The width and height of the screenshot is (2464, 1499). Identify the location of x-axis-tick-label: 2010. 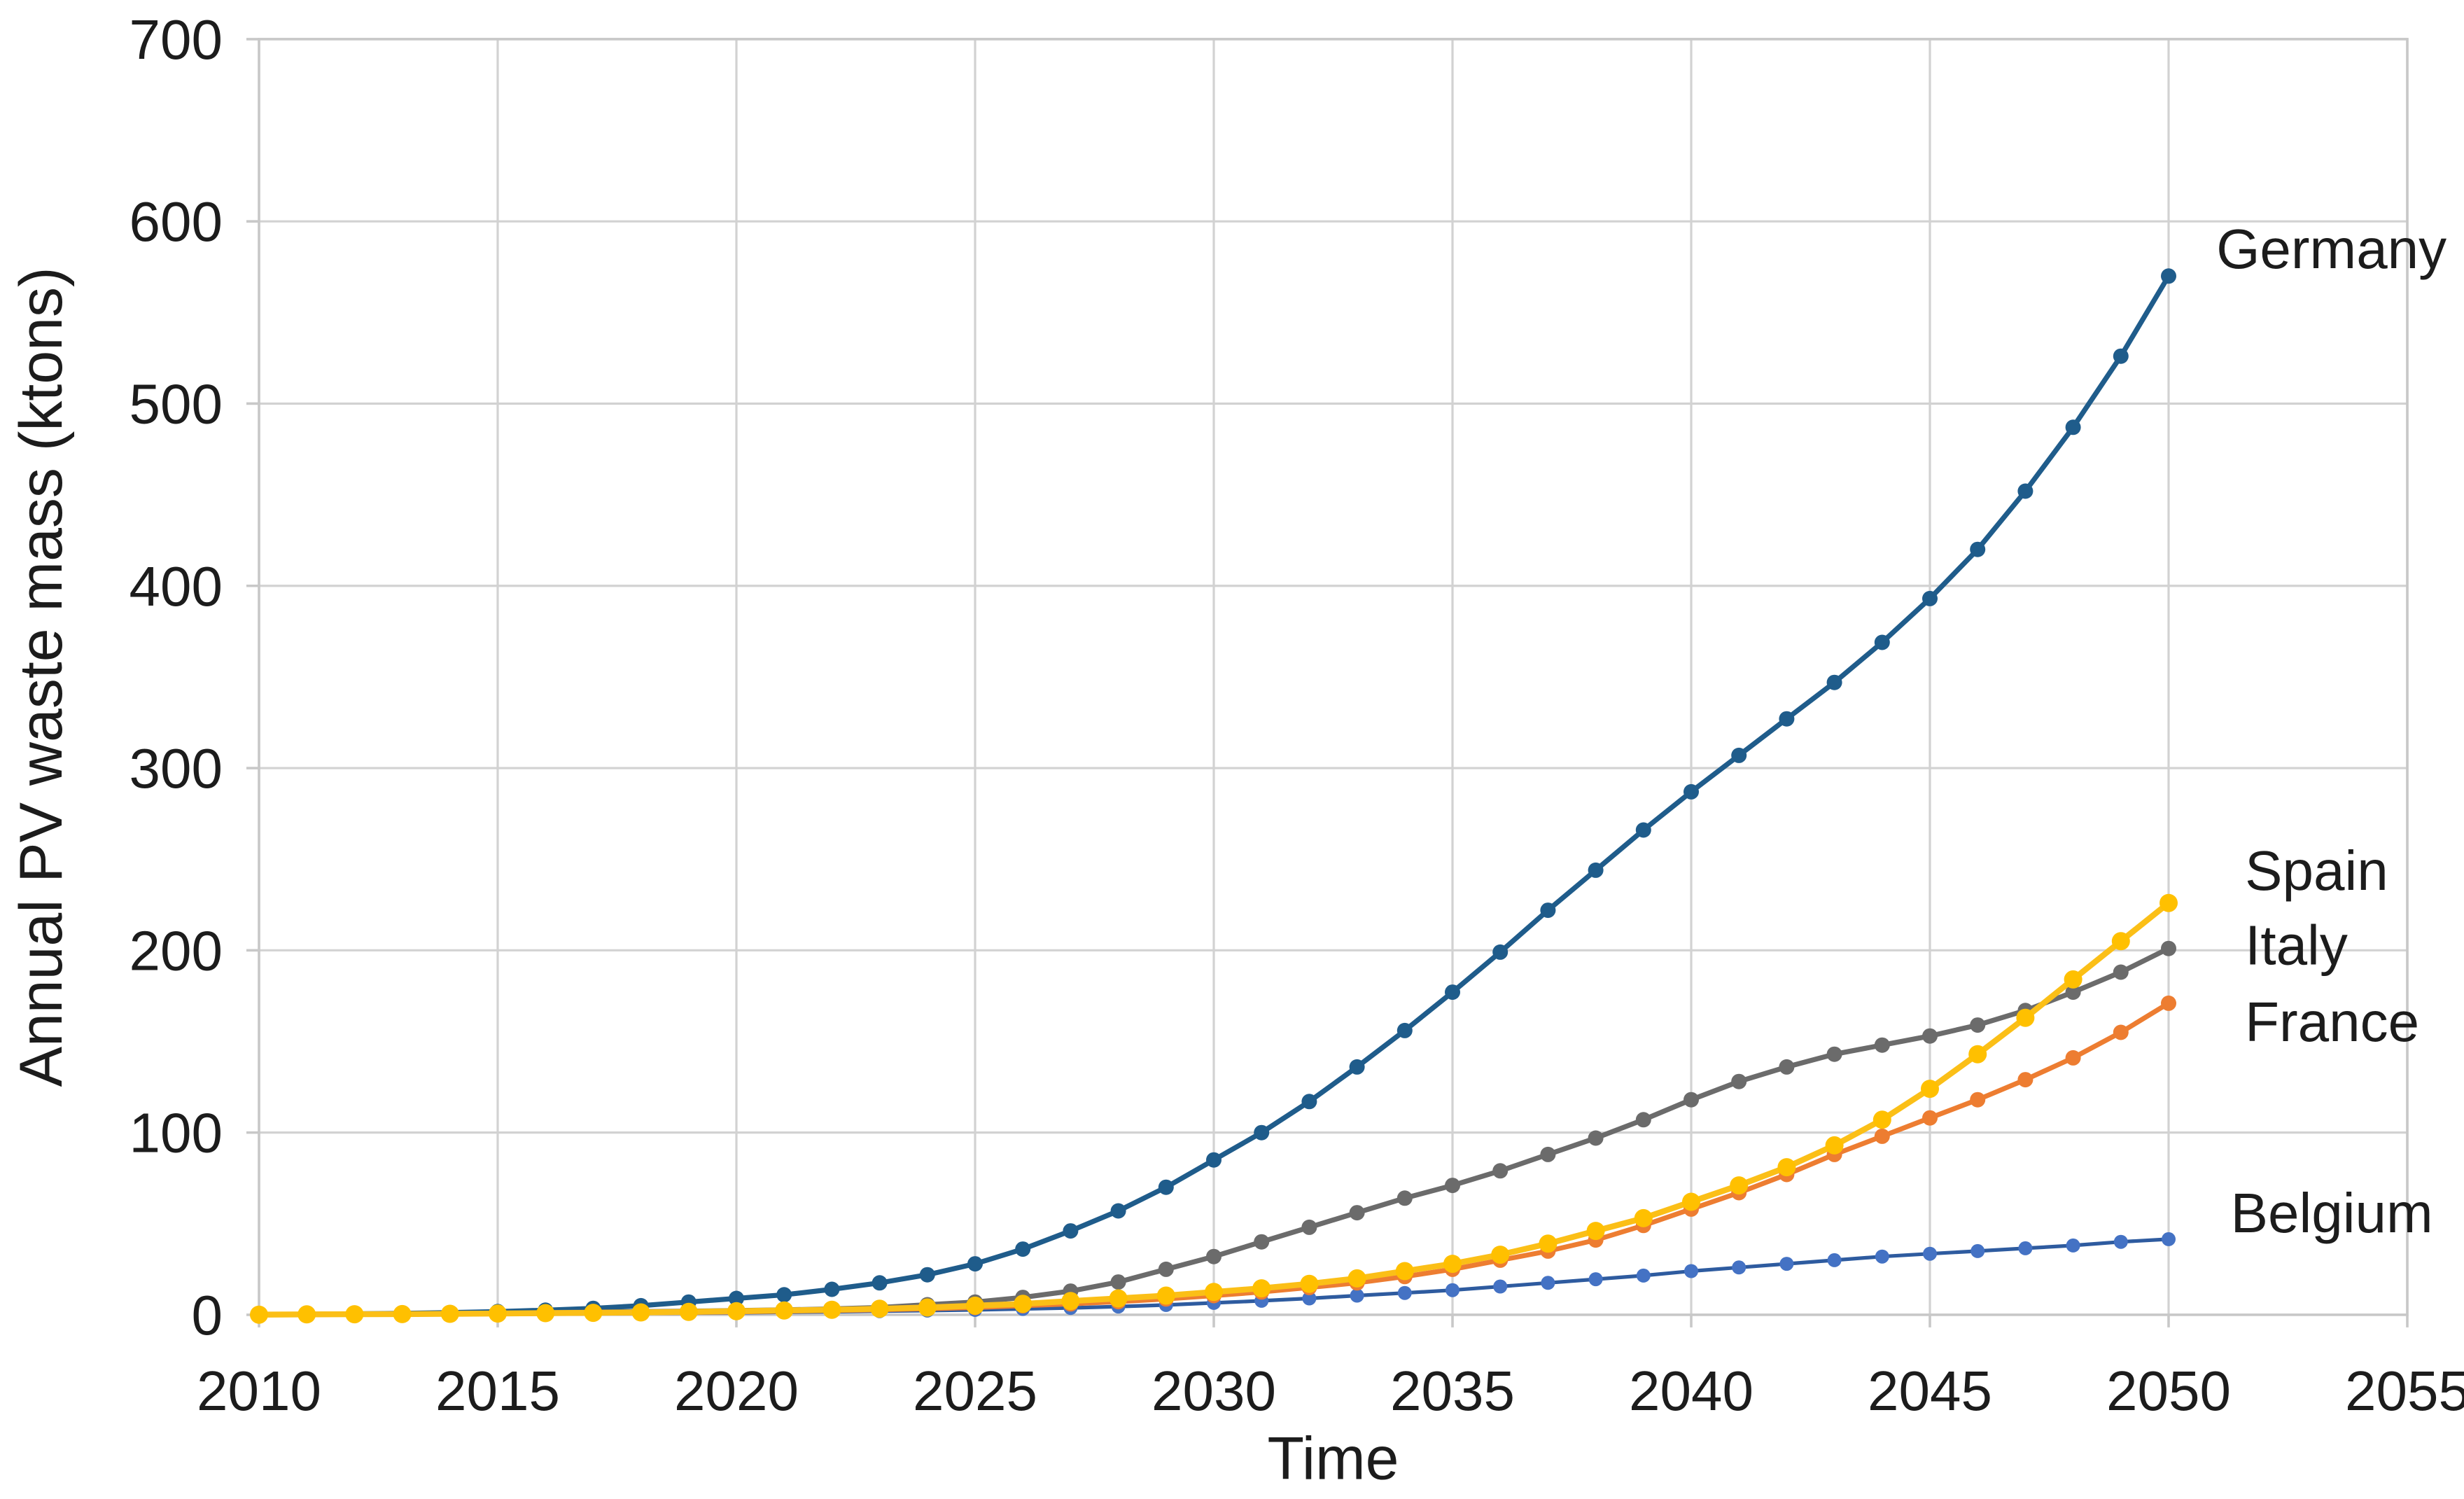
(259, 1391).